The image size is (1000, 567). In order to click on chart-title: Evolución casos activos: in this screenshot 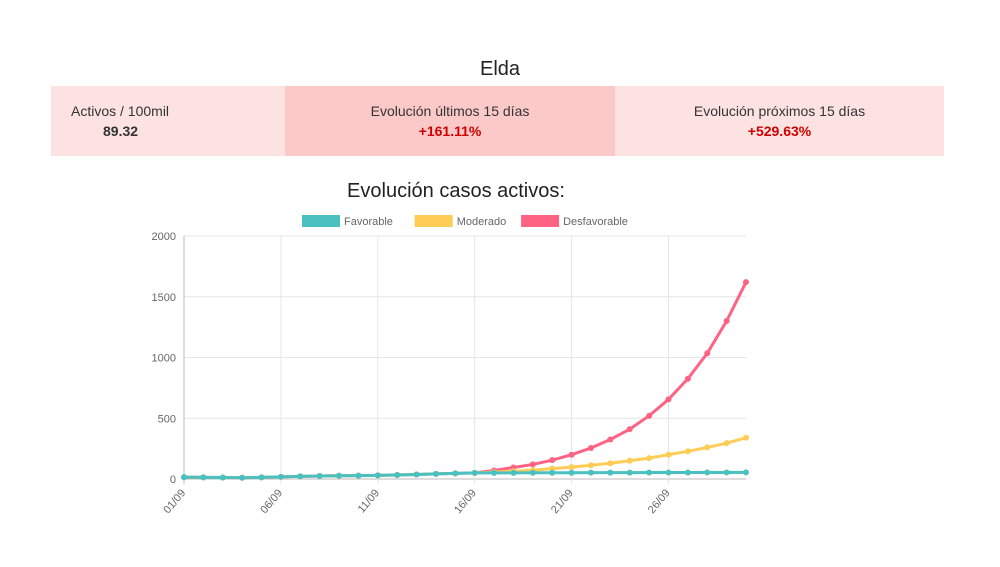, I will do `click(456, 191)`.